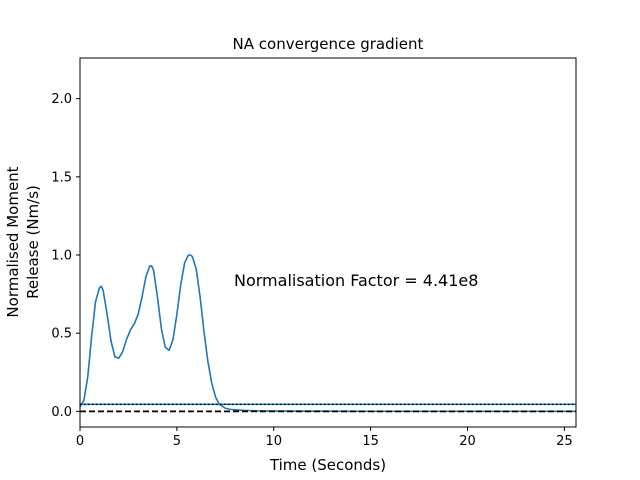  What do you see at coordinates (13, 241) in the screenshot?
I see `y-axis-label-line-1: Normalised Moment` at bounding box center [13, 241].